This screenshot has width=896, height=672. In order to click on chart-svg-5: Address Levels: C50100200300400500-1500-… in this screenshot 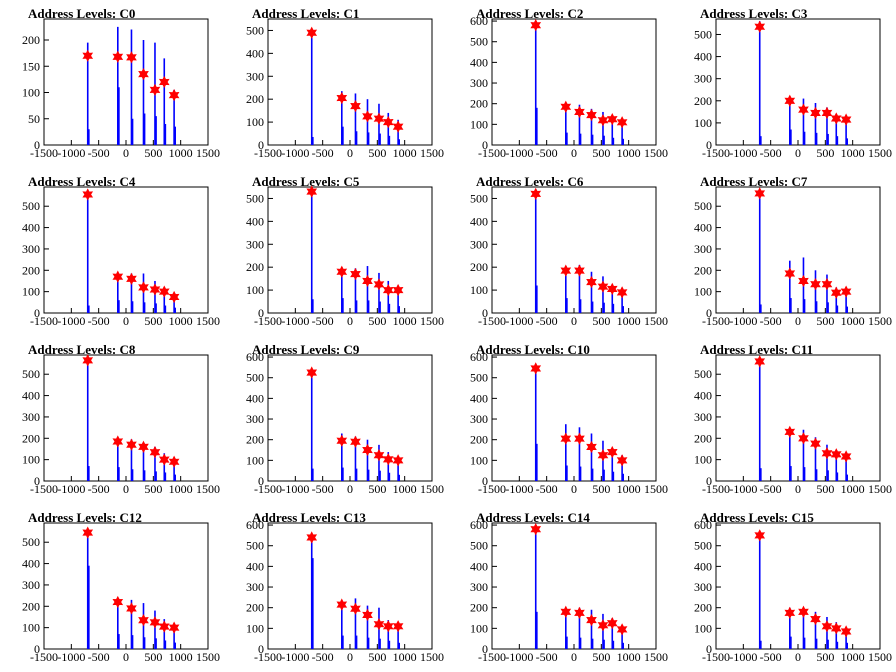, I will do `click(345, 251)`.